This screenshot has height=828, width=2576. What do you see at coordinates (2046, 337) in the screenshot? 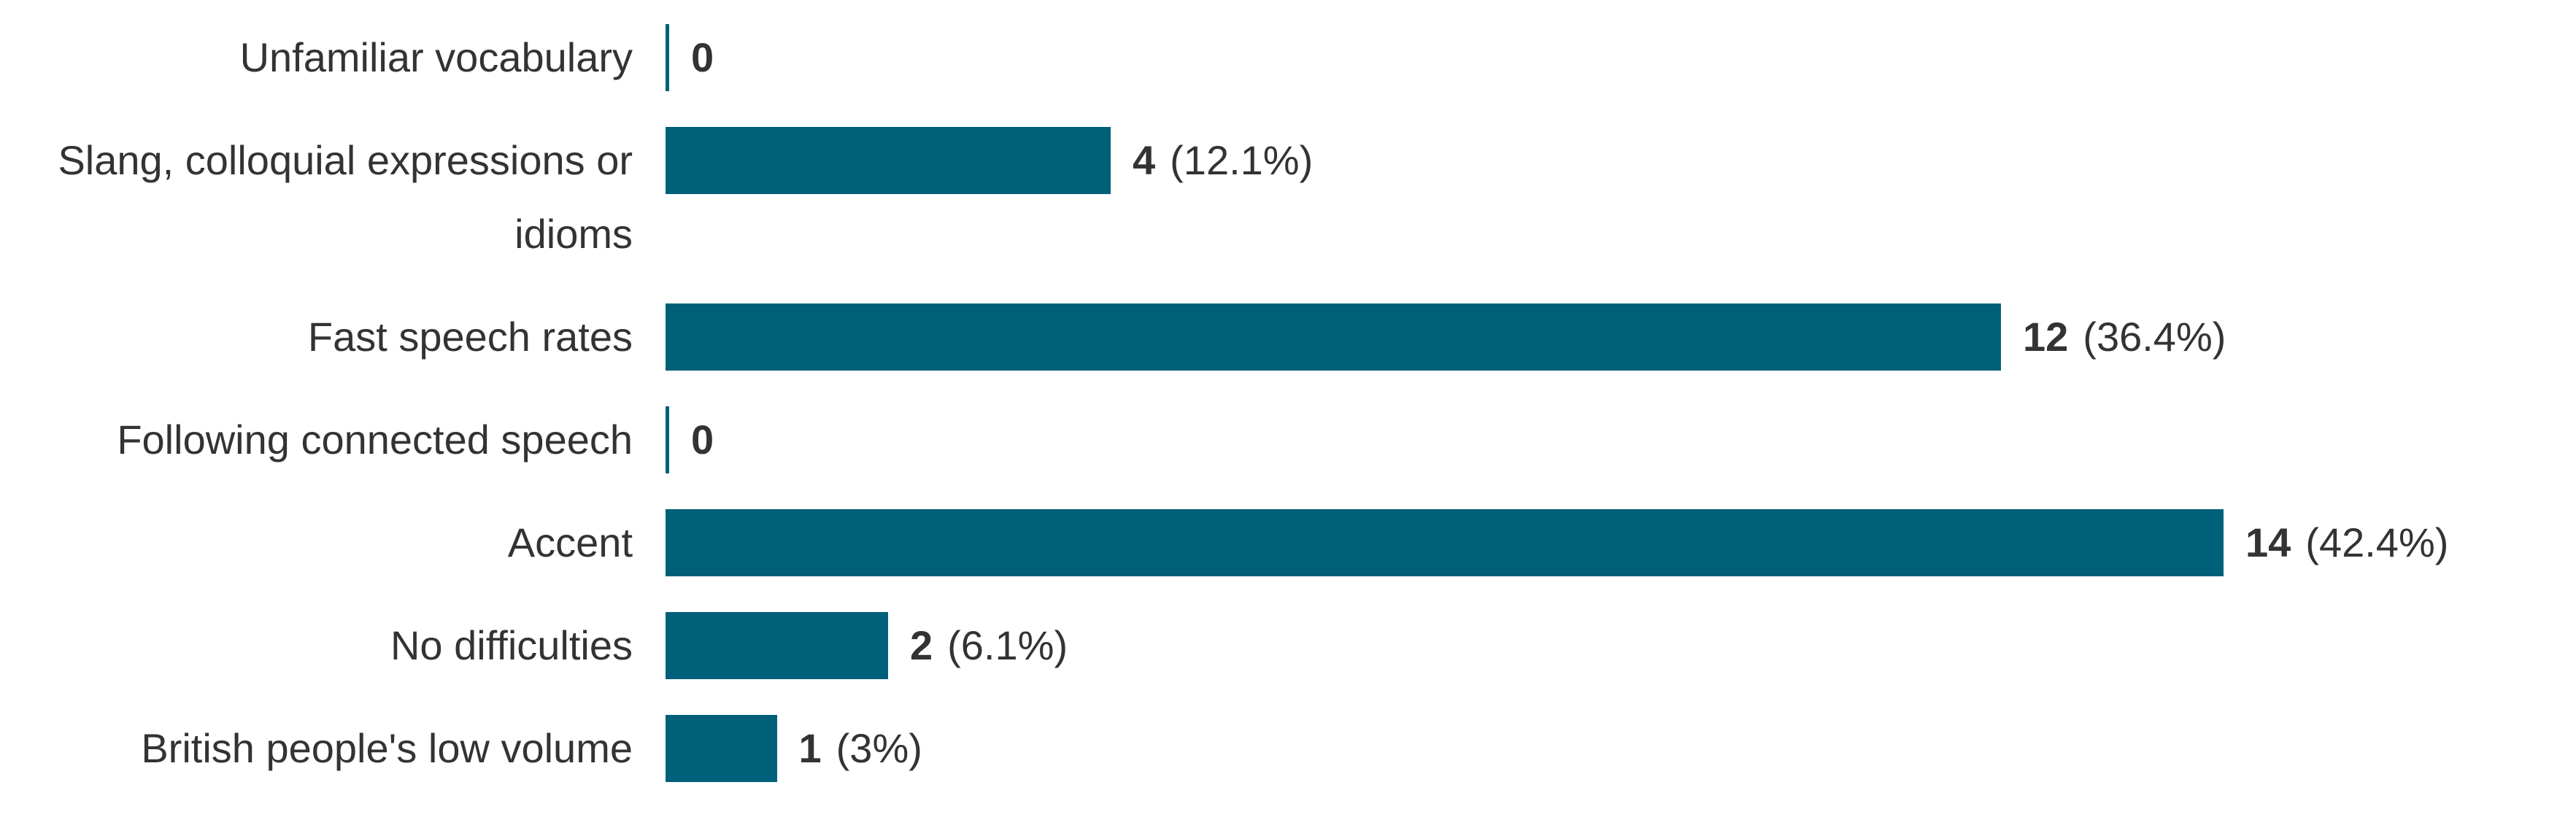
I see `value-label: 12` at bounding box center [2046, 337].